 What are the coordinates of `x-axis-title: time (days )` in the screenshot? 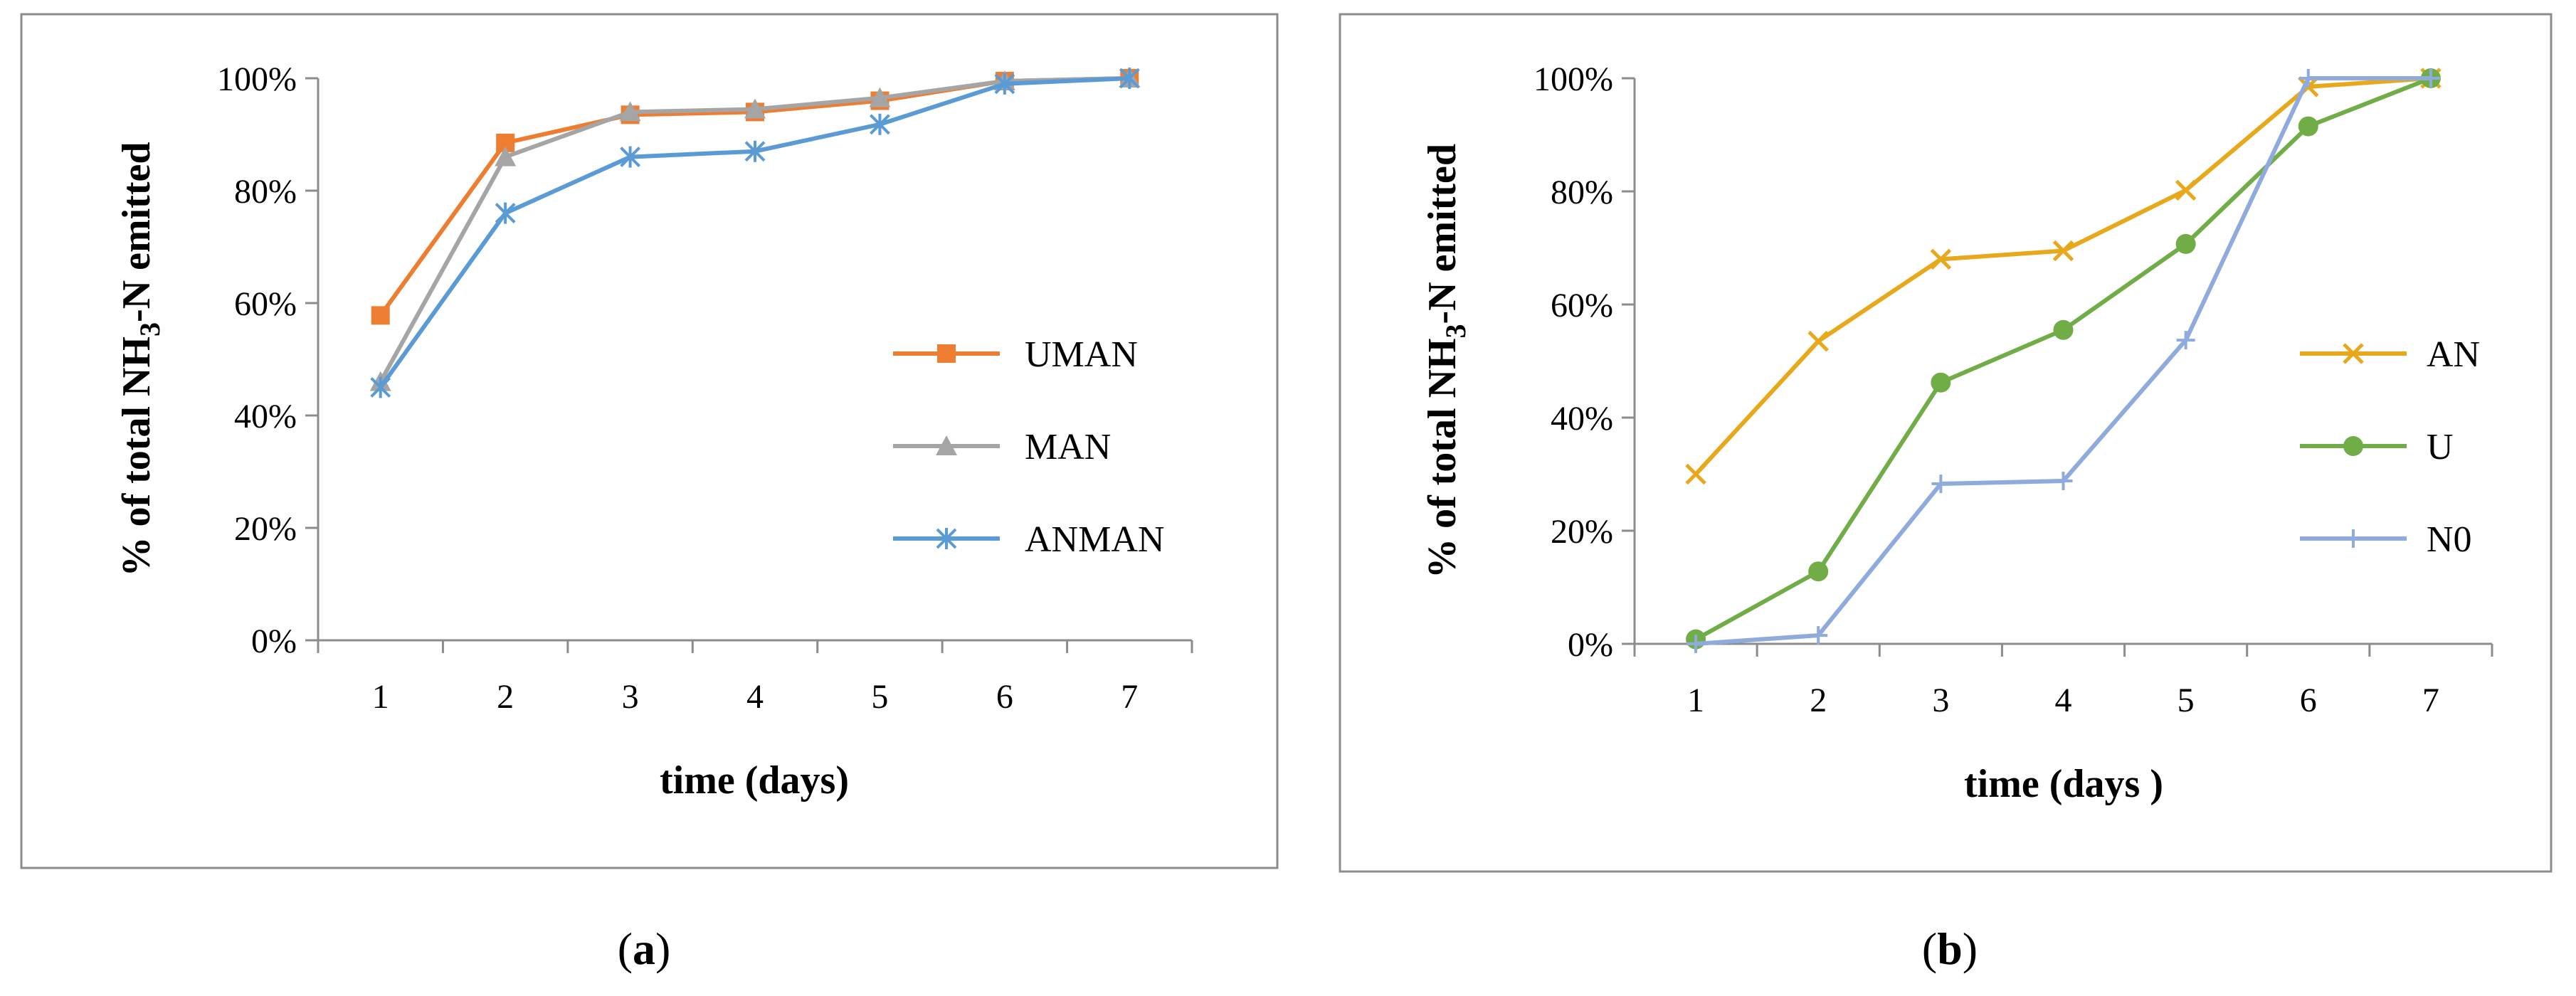 It's located at (2063, 784).